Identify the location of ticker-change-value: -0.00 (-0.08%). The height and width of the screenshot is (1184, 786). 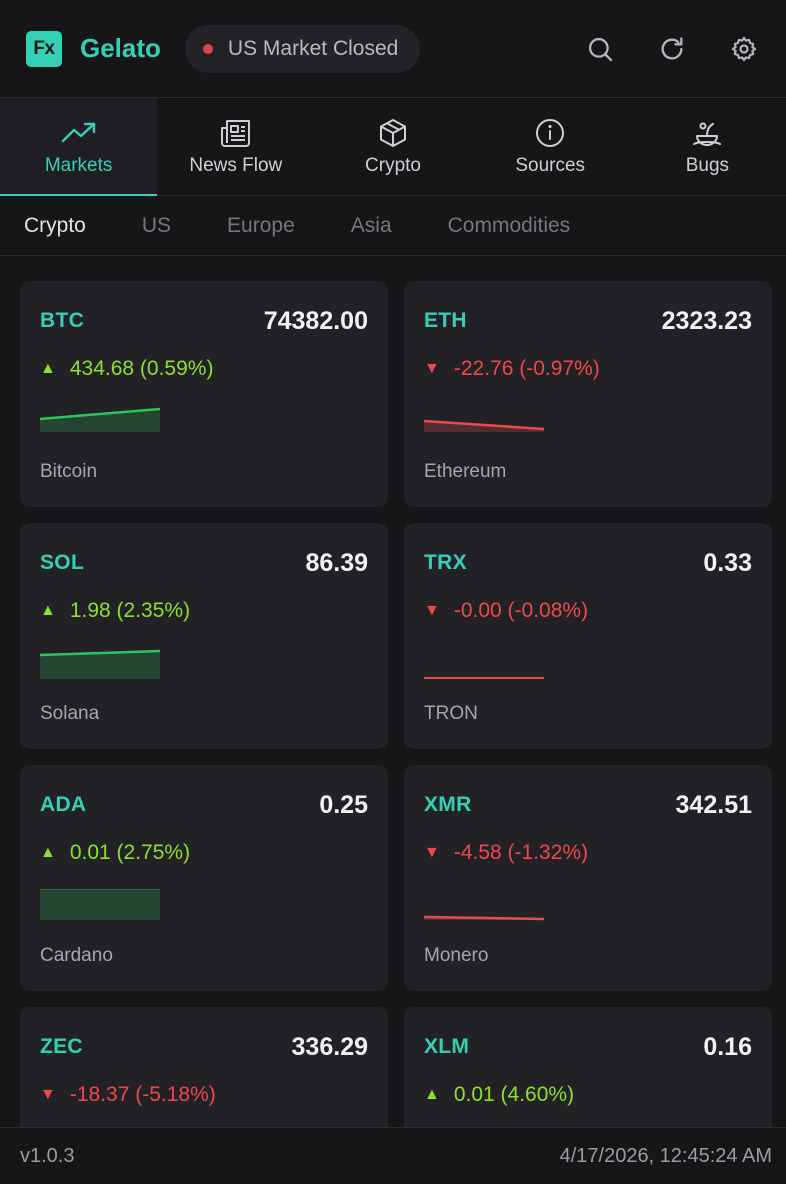
(521, 610).